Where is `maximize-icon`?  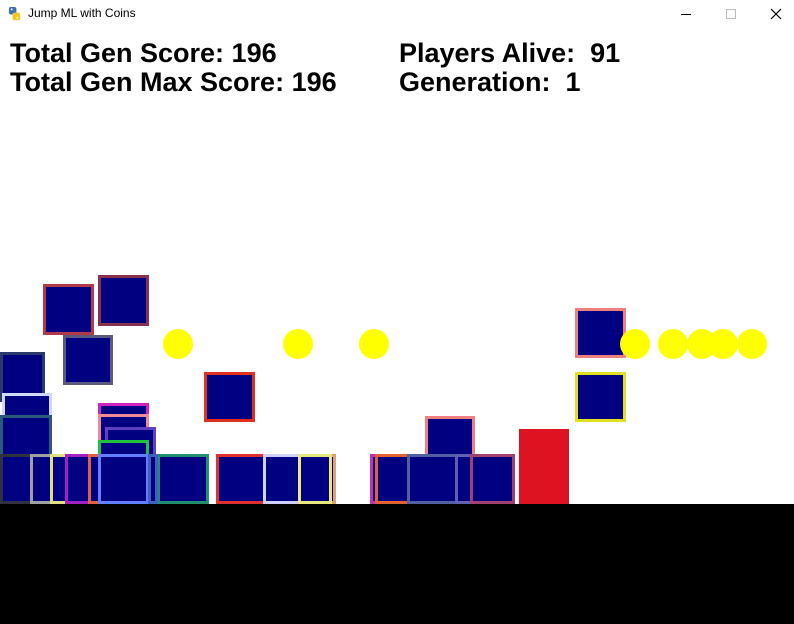 maximize-icon is located at coordinates (731, 14).